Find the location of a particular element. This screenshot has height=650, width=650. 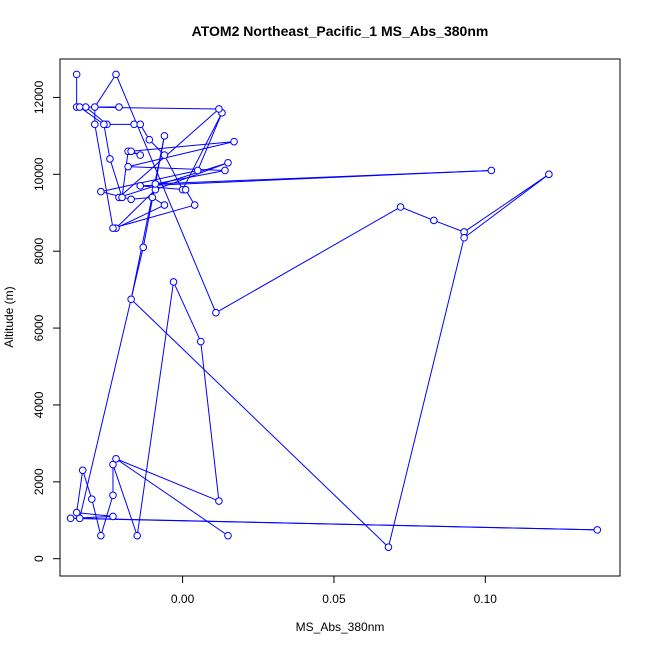

x-tick-label: 0.05 is located at coordinates (334, 599).